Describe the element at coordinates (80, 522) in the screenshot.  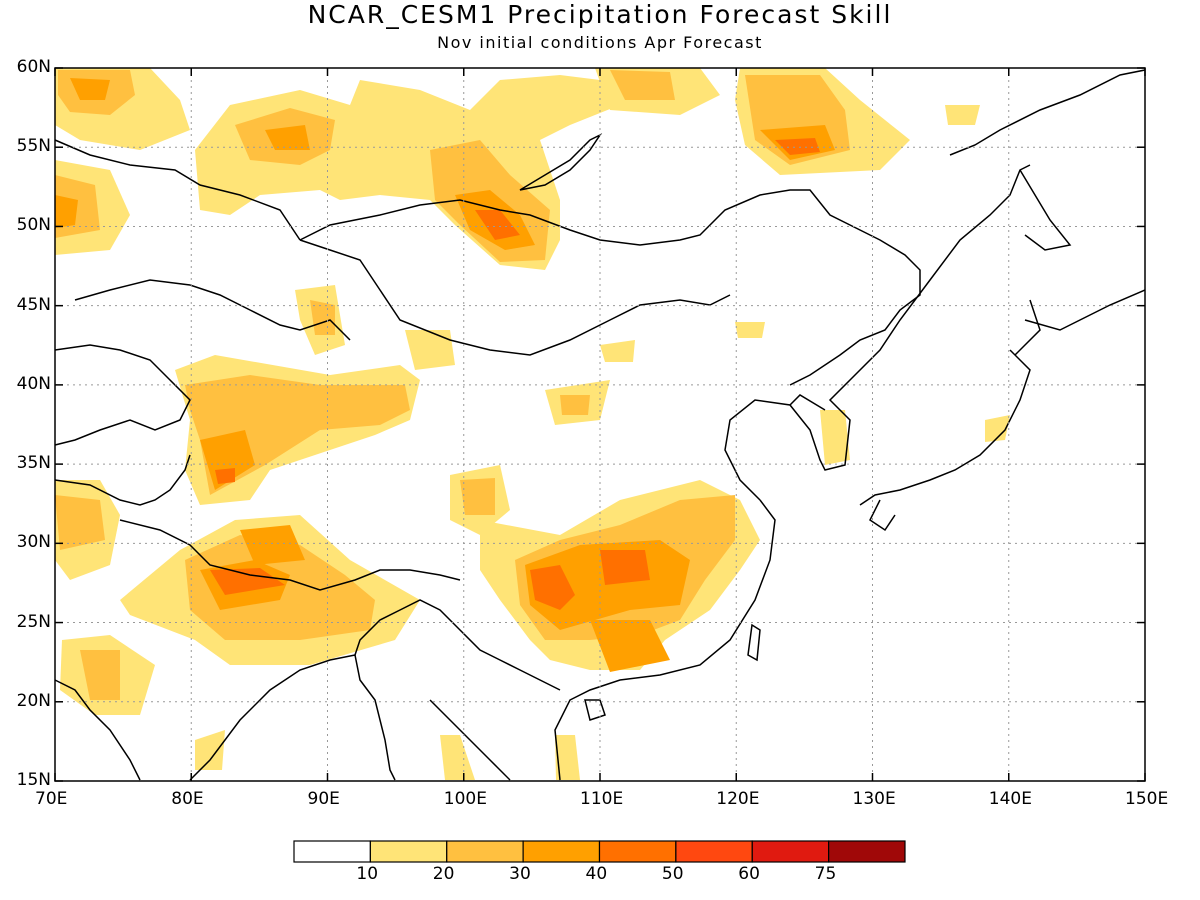
I see `skill-region-india-west-core` at that location.